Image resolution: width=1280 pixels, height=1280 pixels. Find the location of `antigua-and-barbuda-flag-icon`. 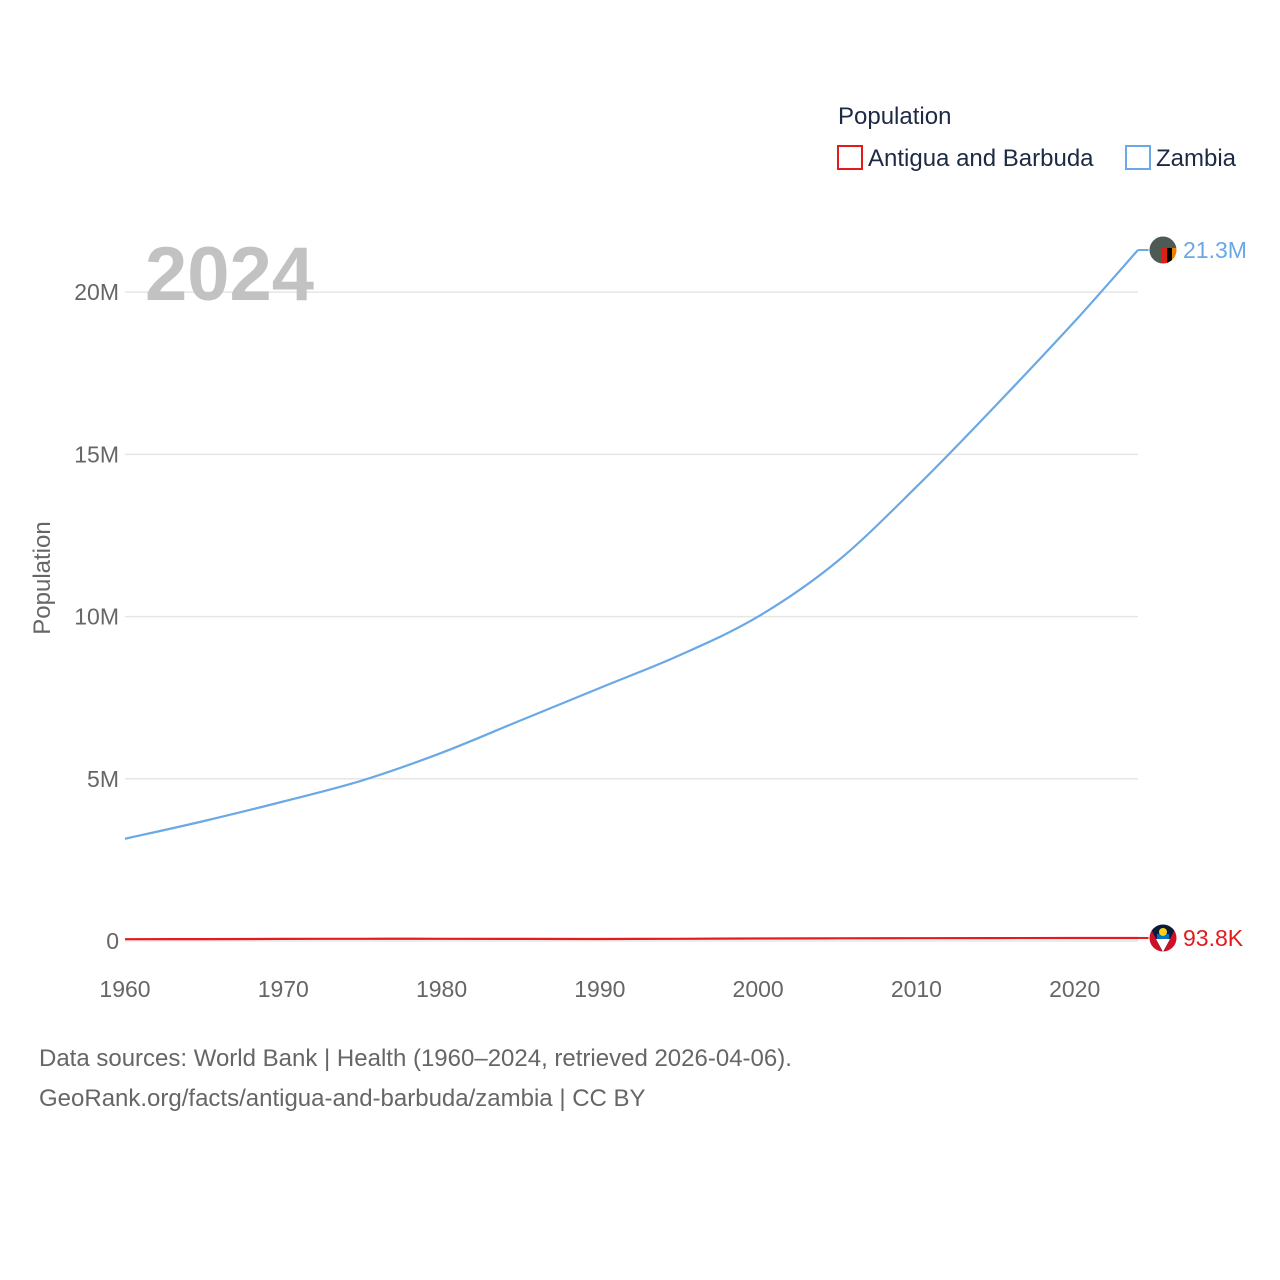

antigua-and-barbuda-flag-icon is located at coordinates (1163, 938).